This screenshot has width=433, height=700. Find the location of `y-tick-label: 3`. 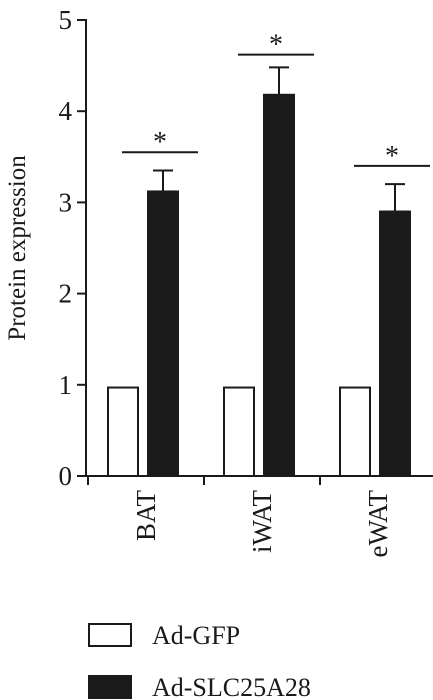

y-tick-label: 3 is located at coordinates (66, 202).